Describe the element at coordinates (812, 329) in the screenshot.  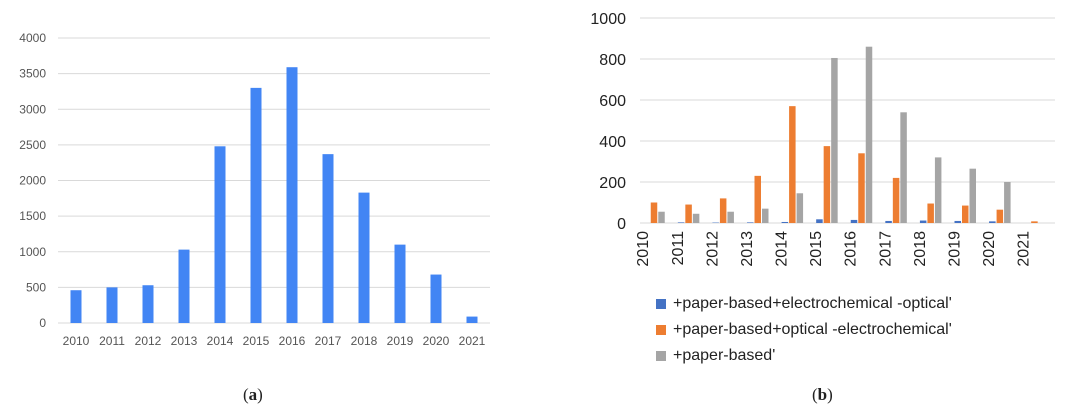
I see `legend-label: +paper-based+optical -electrochemical'` at that location.